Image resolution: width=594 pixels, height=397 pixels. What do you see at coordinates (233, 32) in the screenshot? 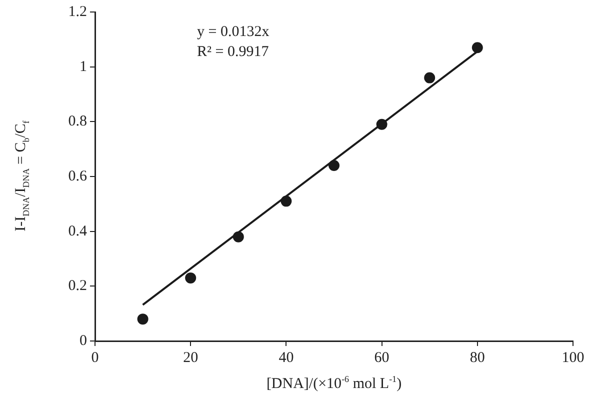
I see `annotation: y = 0.0132x` at bounding box center [233, 32].